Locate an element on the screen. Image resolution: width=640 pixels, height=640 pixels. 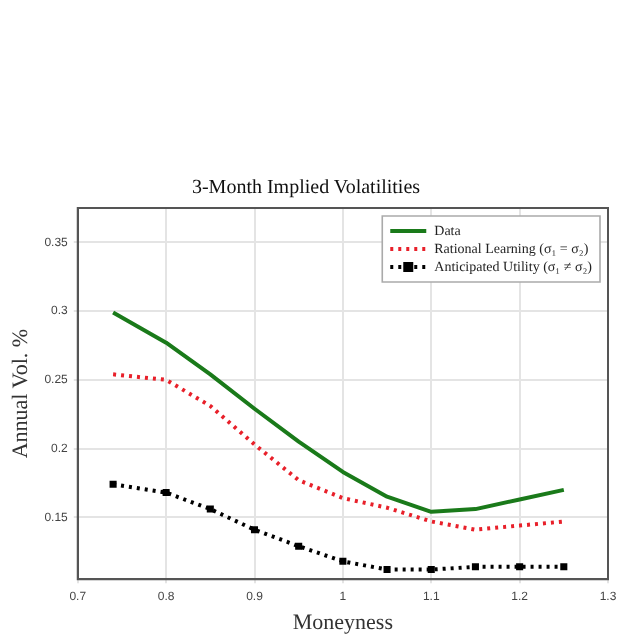
chart-title: 3-Month Implied Volatilities is located at coordinates (306, 188).